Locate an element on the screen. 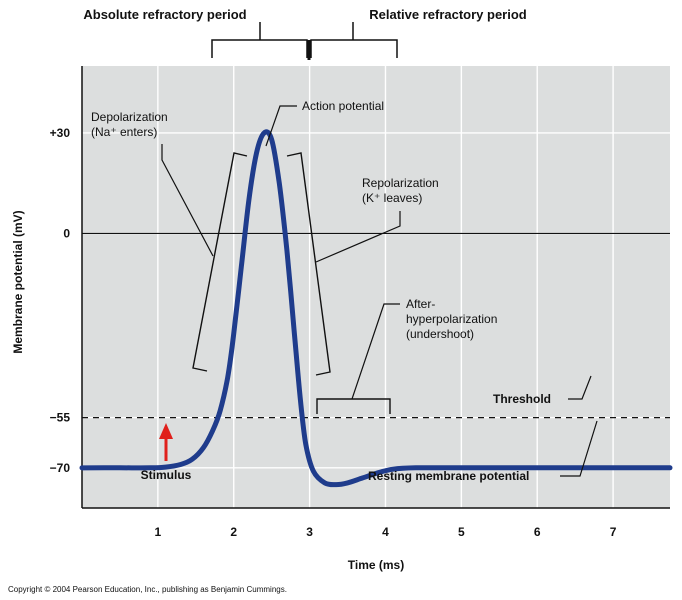 This screenshot has width=682, height=600. y-tick-label: −55 is located at coordinates (60, 418).